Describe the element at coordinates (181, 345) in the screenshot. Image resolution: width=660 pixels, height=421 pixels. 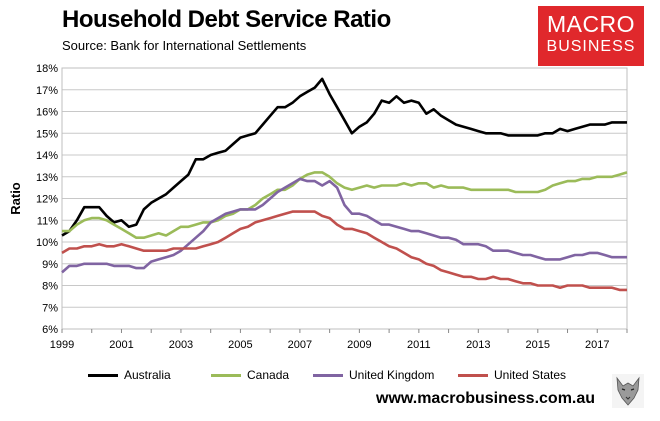
I see `x-tick-label: 2003` at that location.